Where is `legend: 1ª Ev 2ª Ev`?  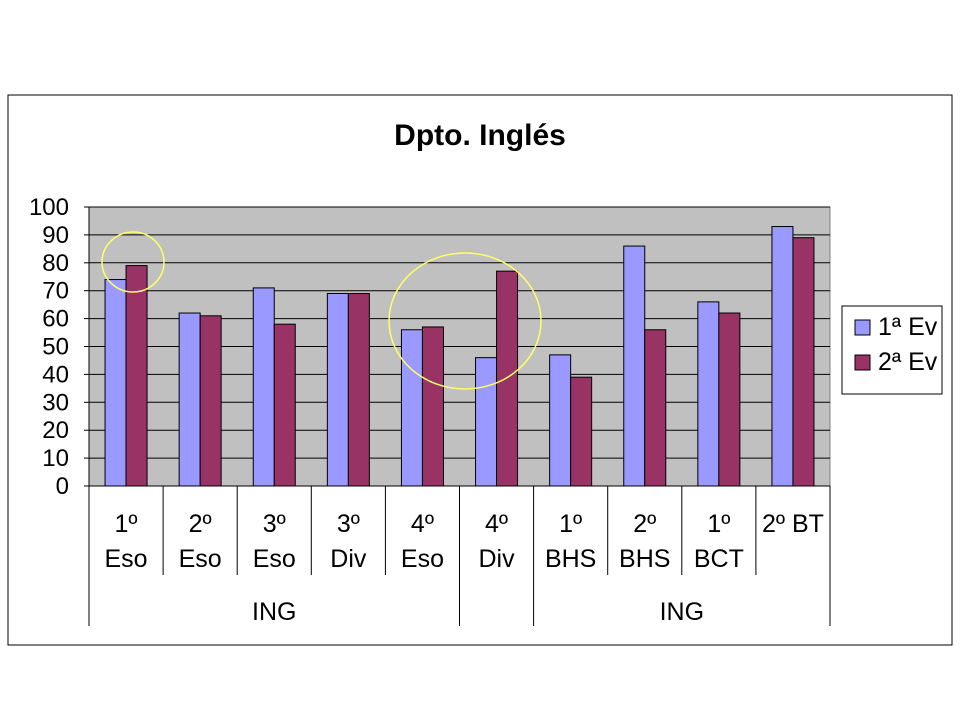 legend: 1ª Ev 2ª Ev is located at coordinates (892, 350).